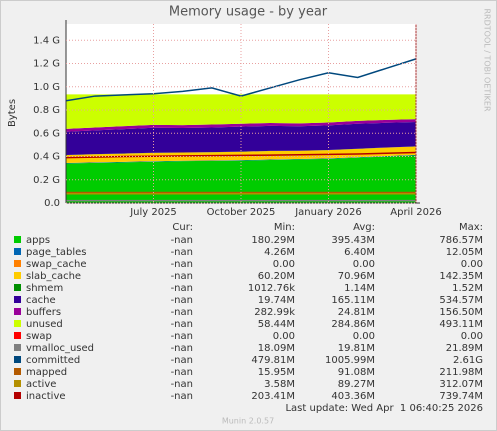 The width and height of the screenshot is (497, 431). I want to click on y-tick-label: 1.0 G, so click(46, 87).